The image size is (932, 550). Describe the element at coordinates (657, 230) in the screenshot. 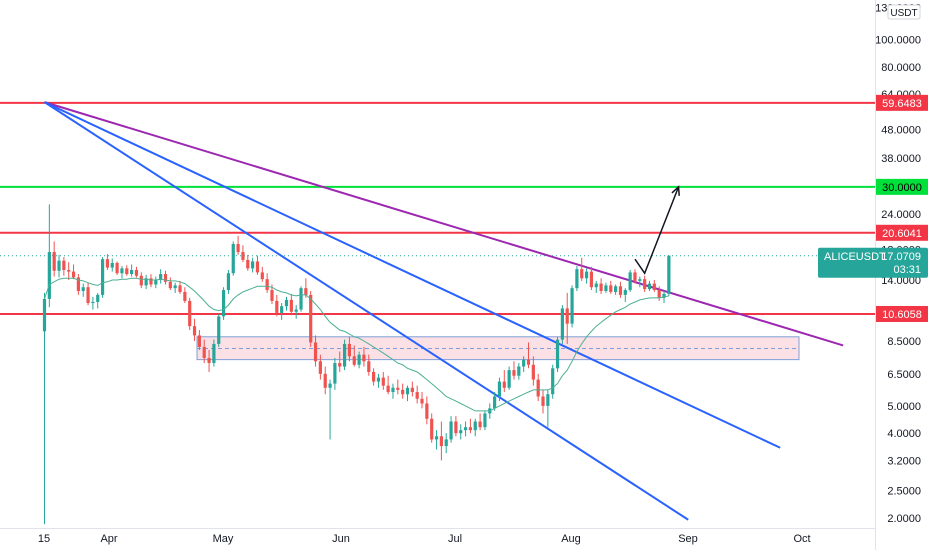

I see `projection-arrow` at that location.